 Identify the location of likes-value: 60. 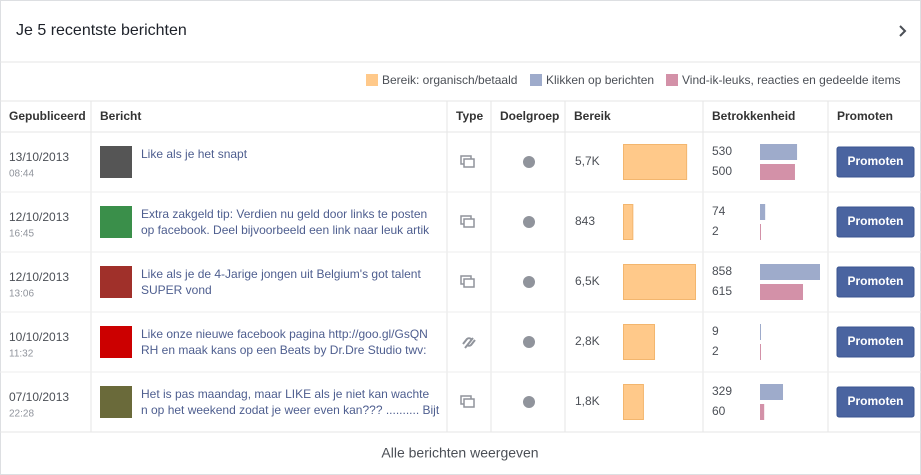
(719, 411).